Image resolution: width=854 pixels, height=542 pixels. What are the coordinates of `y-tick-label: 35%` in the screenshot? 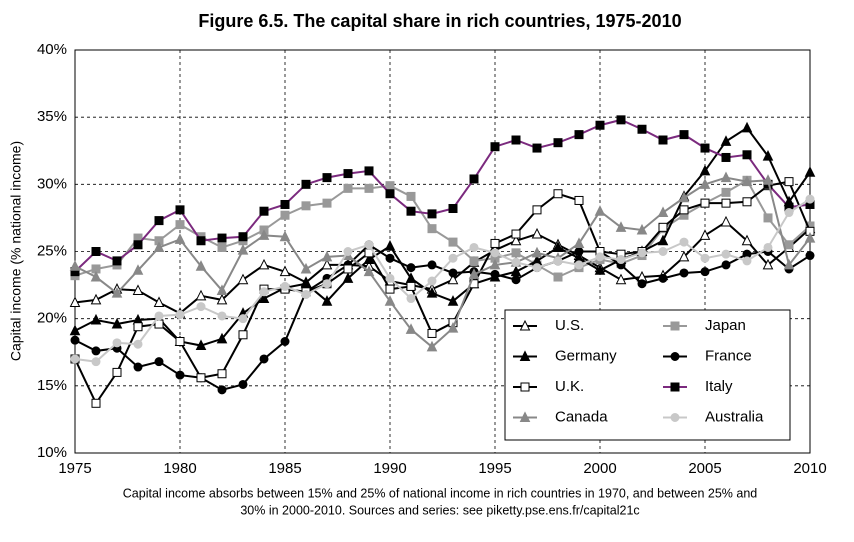 It's located at (52, 116).